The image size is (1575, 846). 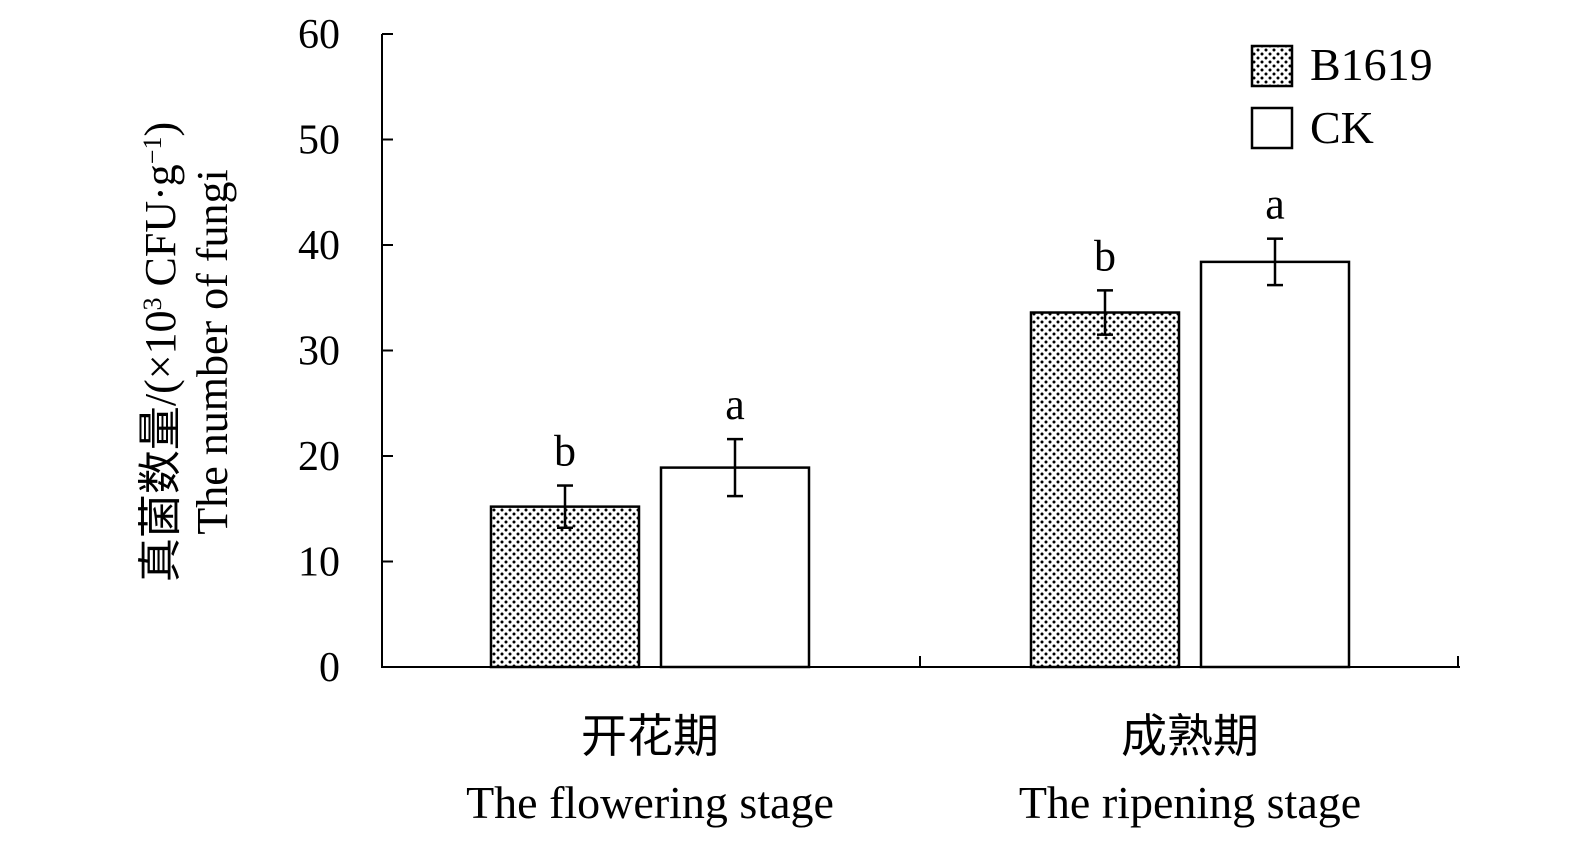 I want to click on y-axis-unit-mid: CFU·g, so click(x=160, y=230).